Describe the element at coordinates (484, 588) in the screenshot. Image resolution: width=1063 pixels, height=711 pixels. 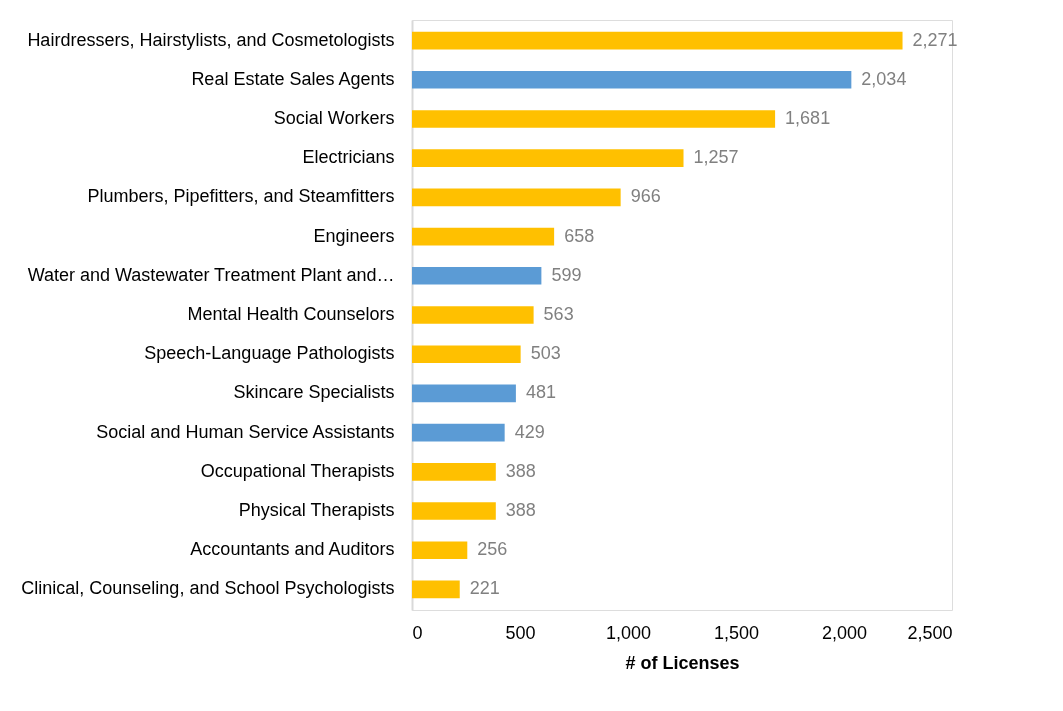
I see `data-label: 221` at that location.